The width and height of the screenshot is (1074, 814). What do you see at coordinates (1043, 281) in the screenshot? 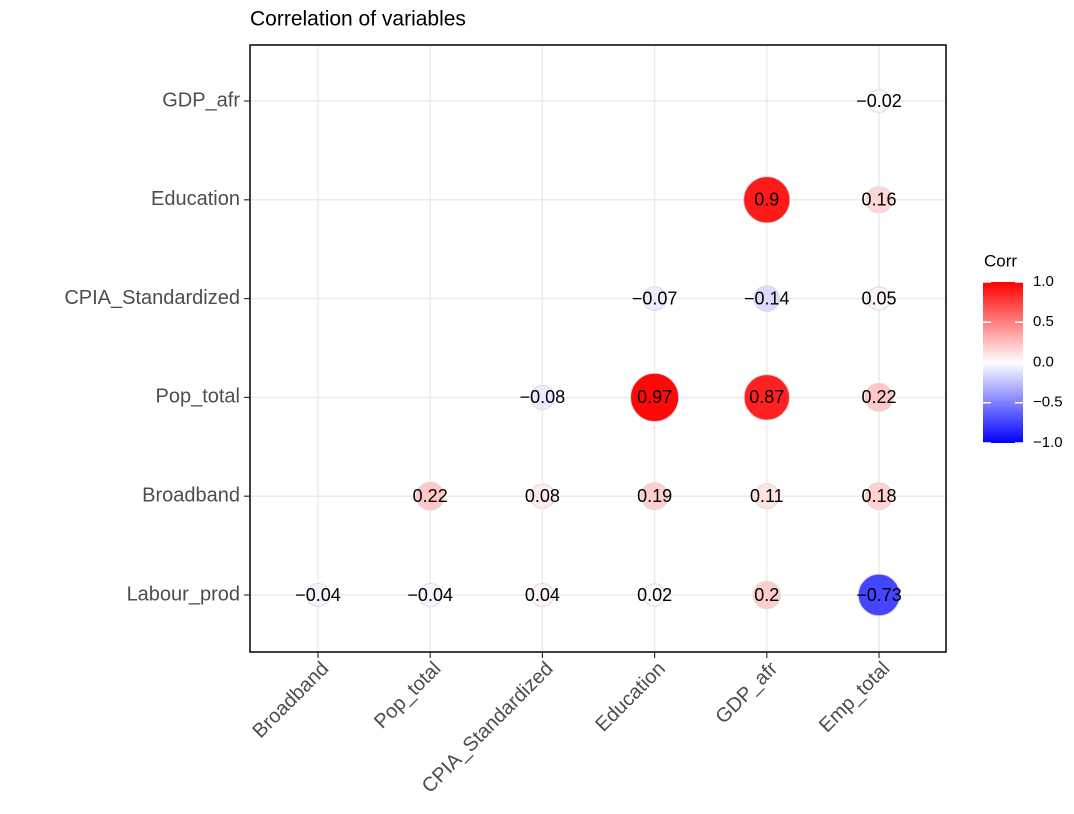
I see `legend-tick-label: 1.0` at bounding box center [1043, 281].